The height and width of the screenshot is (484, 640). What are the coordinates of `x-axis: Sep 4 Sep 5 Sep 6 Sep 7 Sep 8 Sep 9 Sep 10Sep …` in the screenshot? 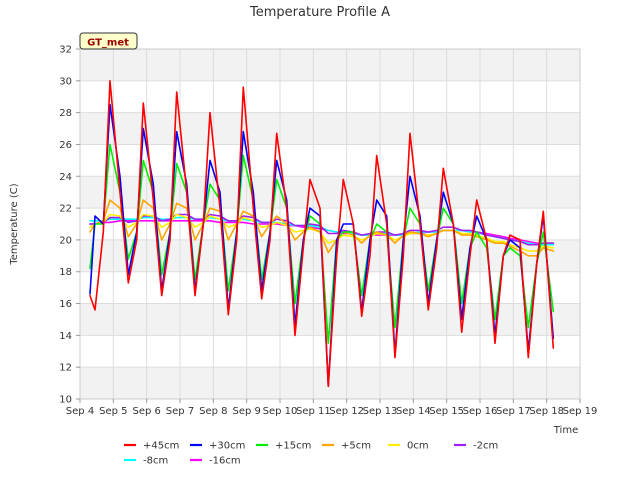 It's located at (332, 408).